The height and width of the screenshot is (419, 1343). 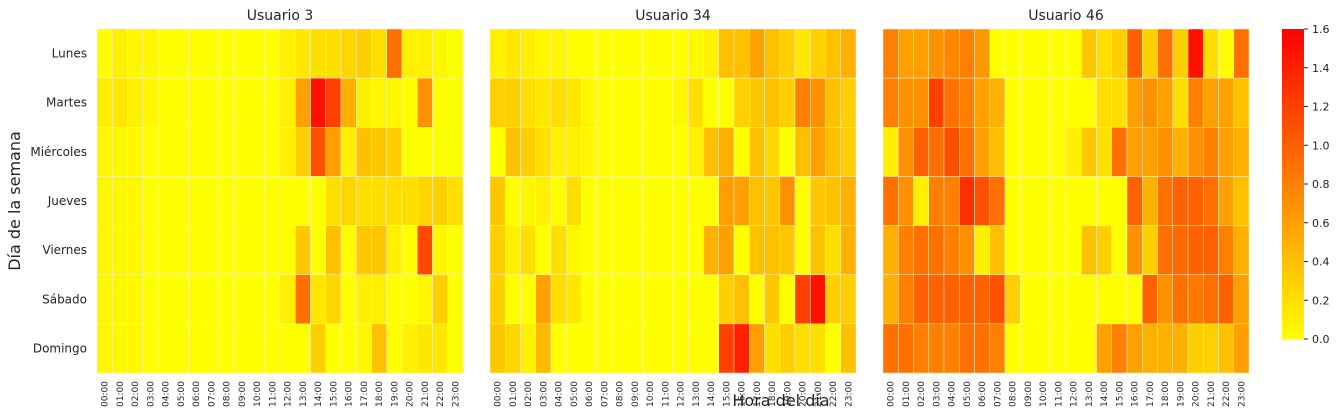 What do you see at coordinates (66, 103) in the screenshot?
I see `y-tick-label: Martes` at bounding box center [66, 103].